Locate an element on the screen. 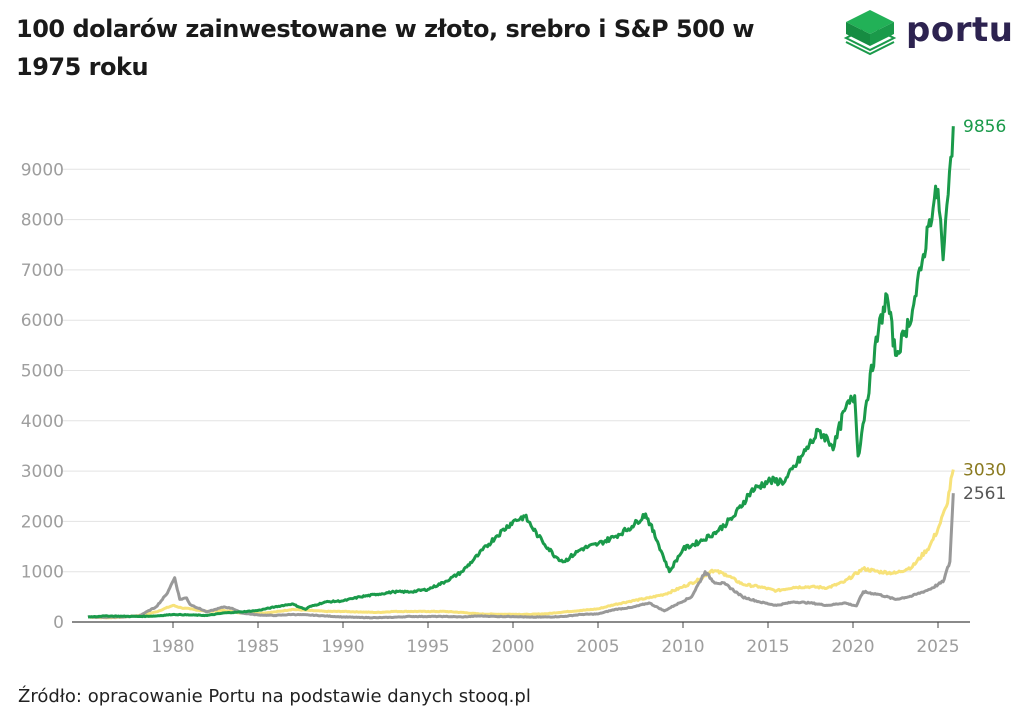  series-end-label: 3030 is located at coordinates (984, 471).